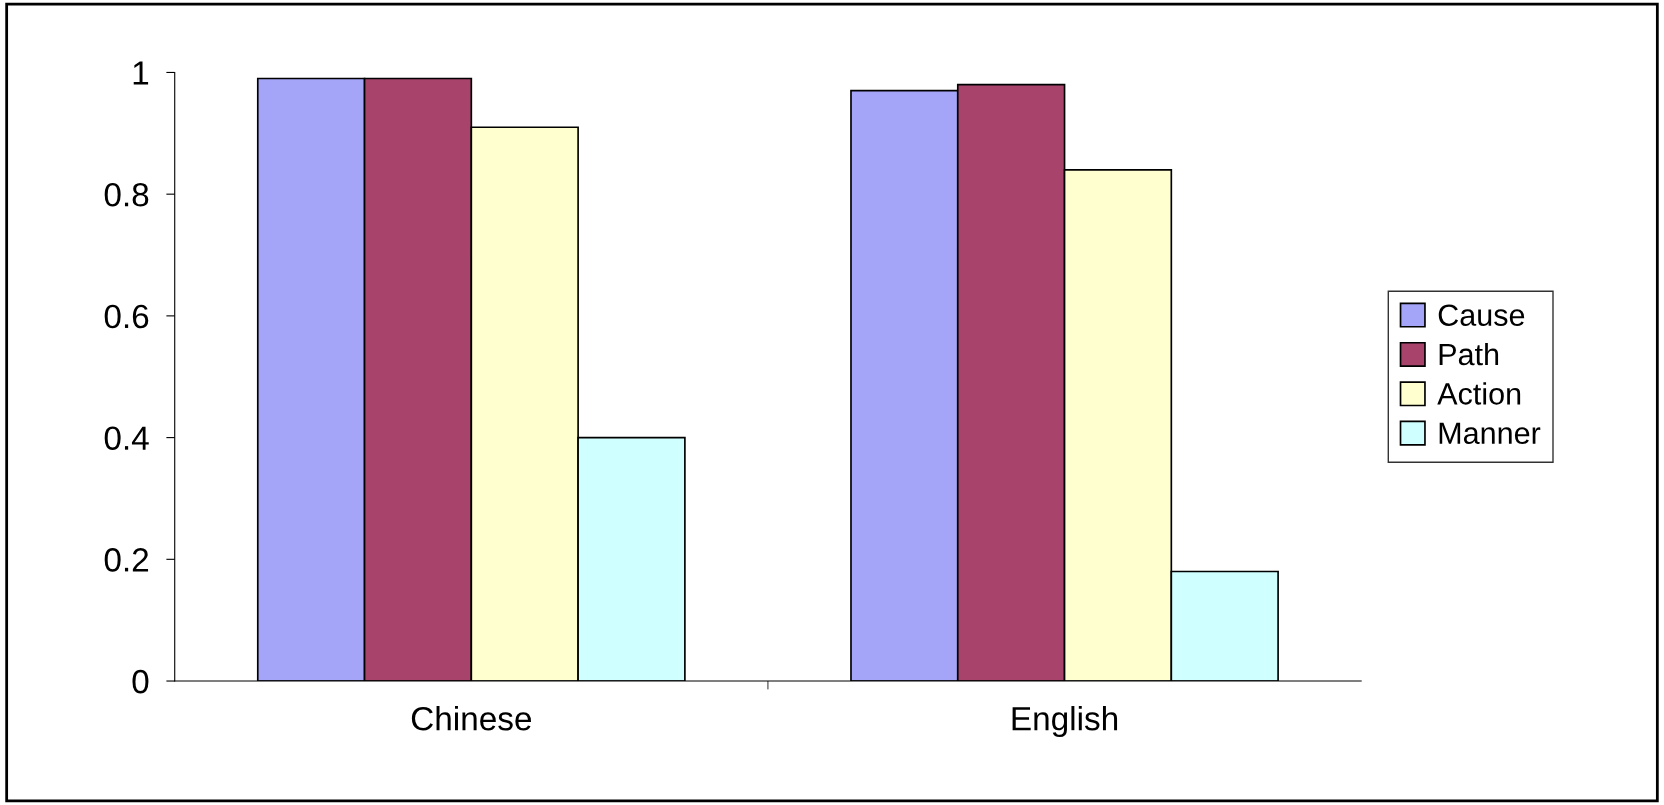 This screenshot has height=805, width=1664. Describe the element at coordinates (1479, 393) in the screenshot. I see `legend-label: Action` at that location.